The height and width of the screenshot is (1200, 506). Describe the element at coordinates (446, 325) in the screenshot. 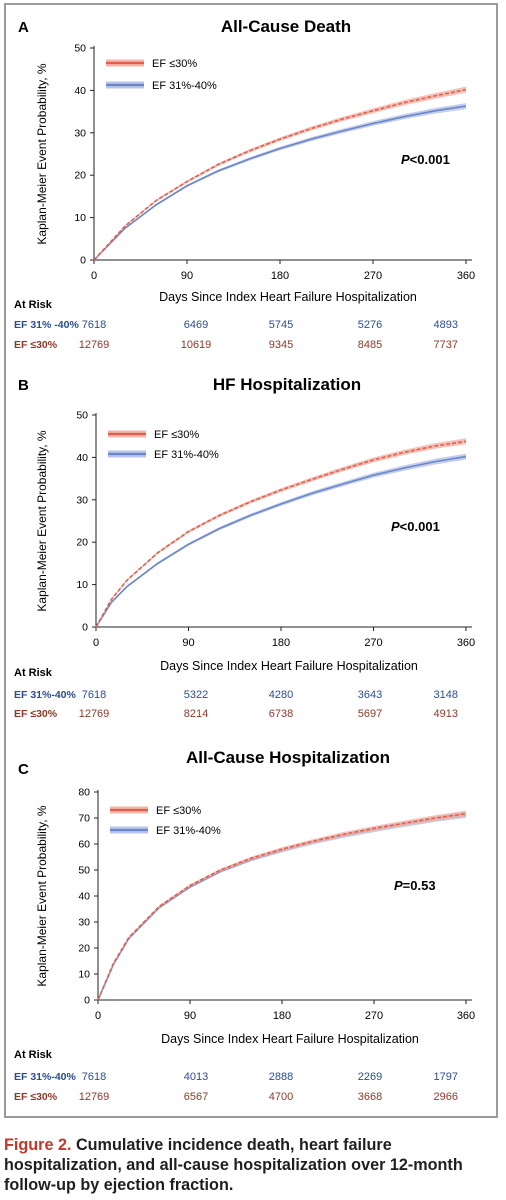

I see `at-risk-value: 4893` at that location.